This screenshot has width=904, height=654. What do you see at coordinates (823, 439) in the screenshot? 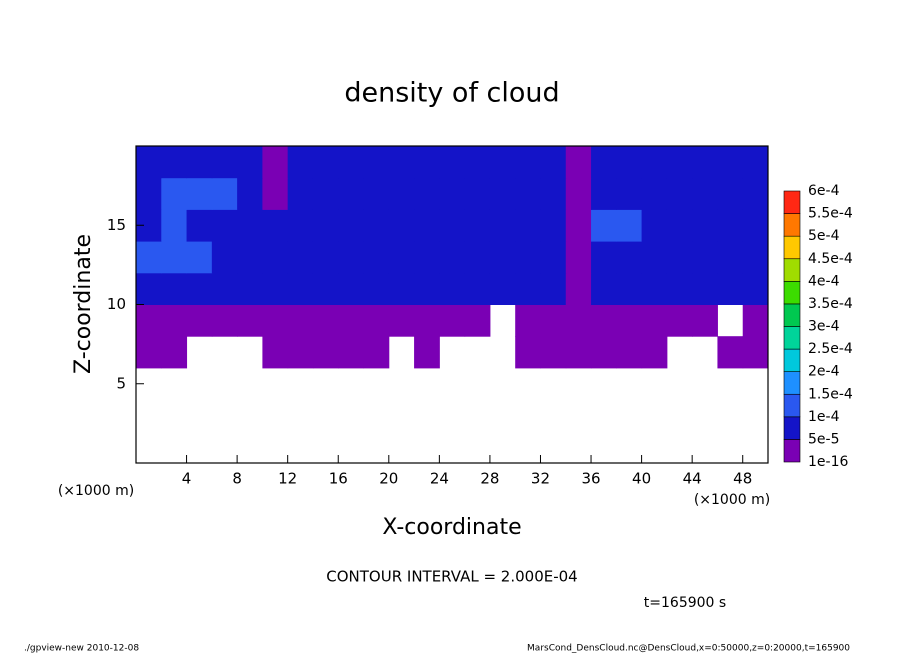
I see `colorbar-label: 5e-5` at bounding box center [823, 439].